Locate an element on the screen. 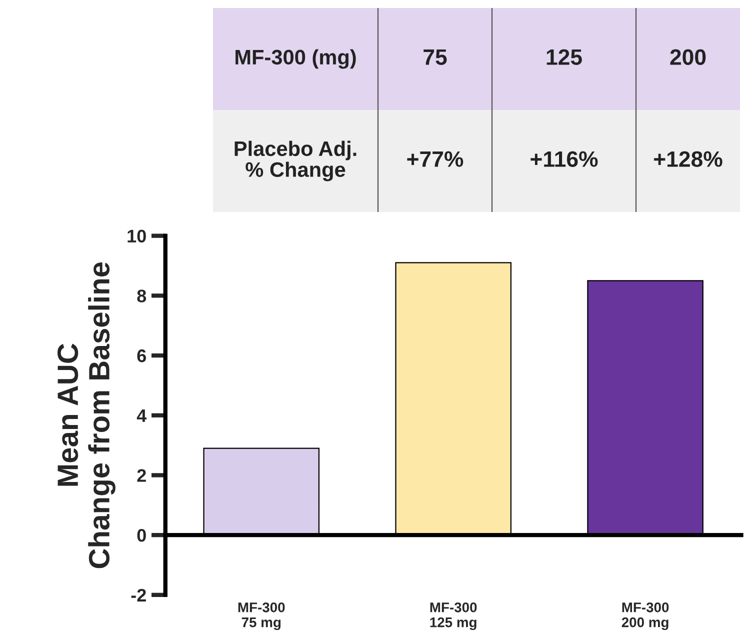 The image size is (745, 639). y-tick-label: -2 is located at coordinates (138, 595).